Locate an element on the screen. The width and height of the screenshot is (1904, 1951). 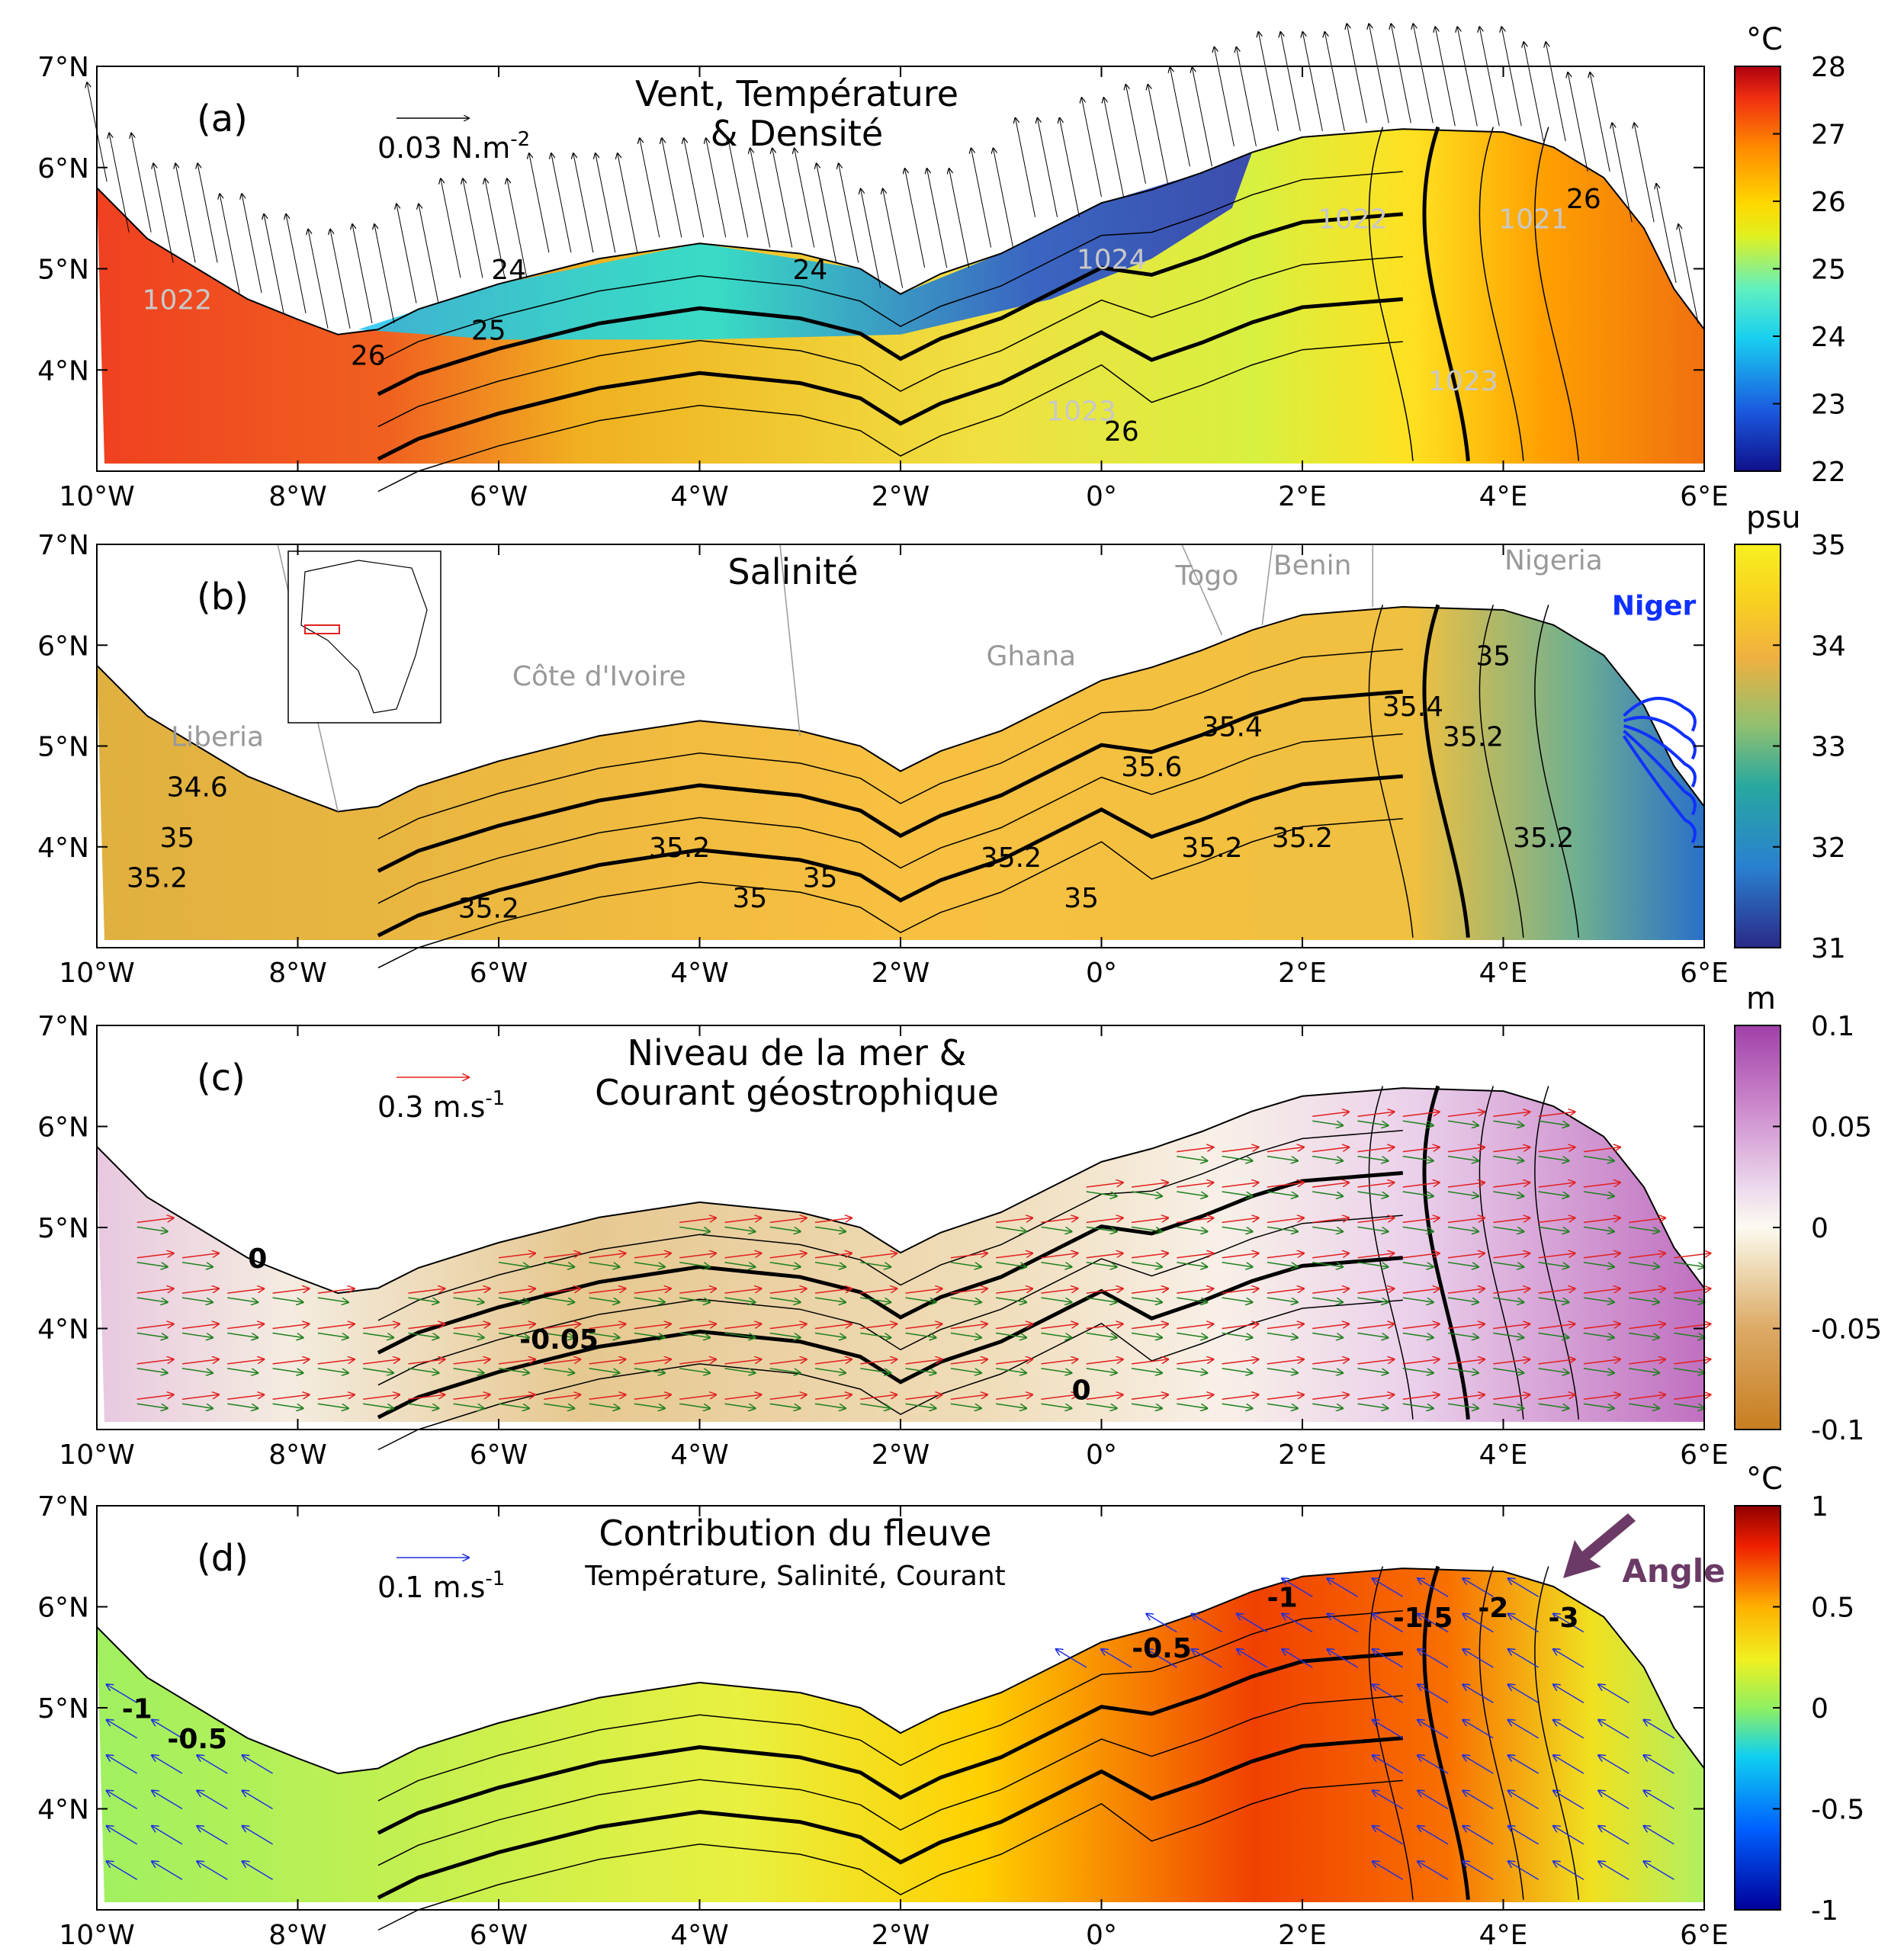
colorbar-tick: 32 is located at coordinates (1828, 848).